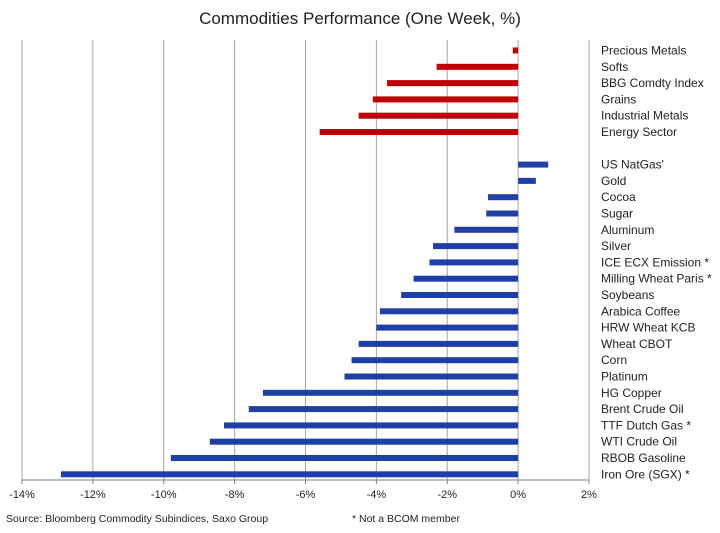 This screenshot has width=720, height=533. What do you see at coordinates (642, 409) in the screenshot?
I see `category-label: Brent Crude Oil` at bounding box center [642, 409].